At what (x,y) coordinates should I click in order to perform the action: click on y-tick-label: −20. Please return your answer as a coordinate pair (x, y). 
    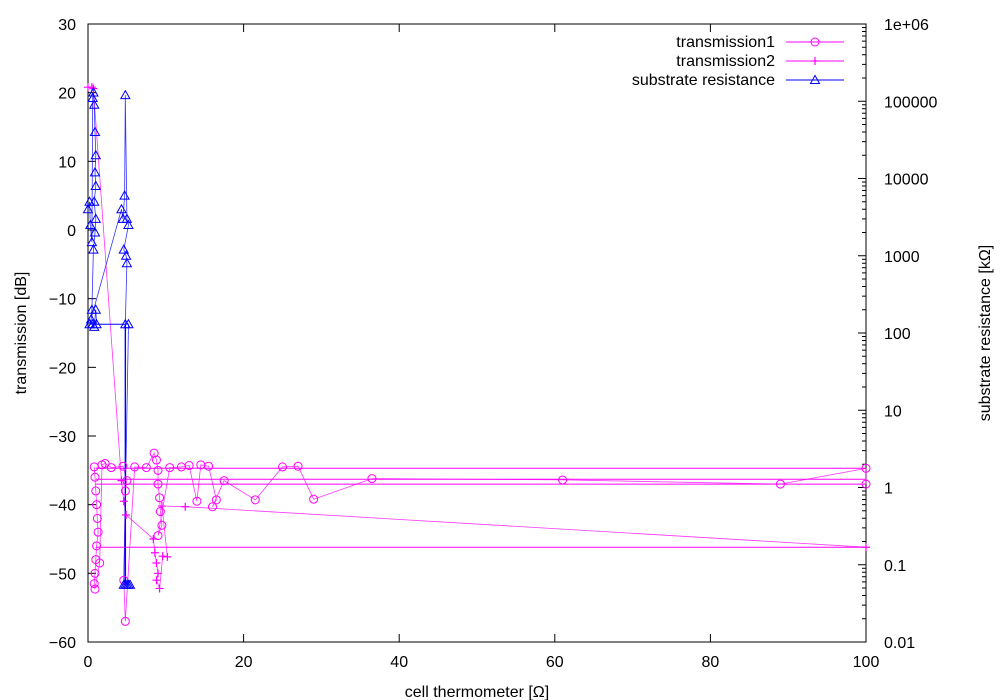
    Looking at the image, I should click on (62, 368).